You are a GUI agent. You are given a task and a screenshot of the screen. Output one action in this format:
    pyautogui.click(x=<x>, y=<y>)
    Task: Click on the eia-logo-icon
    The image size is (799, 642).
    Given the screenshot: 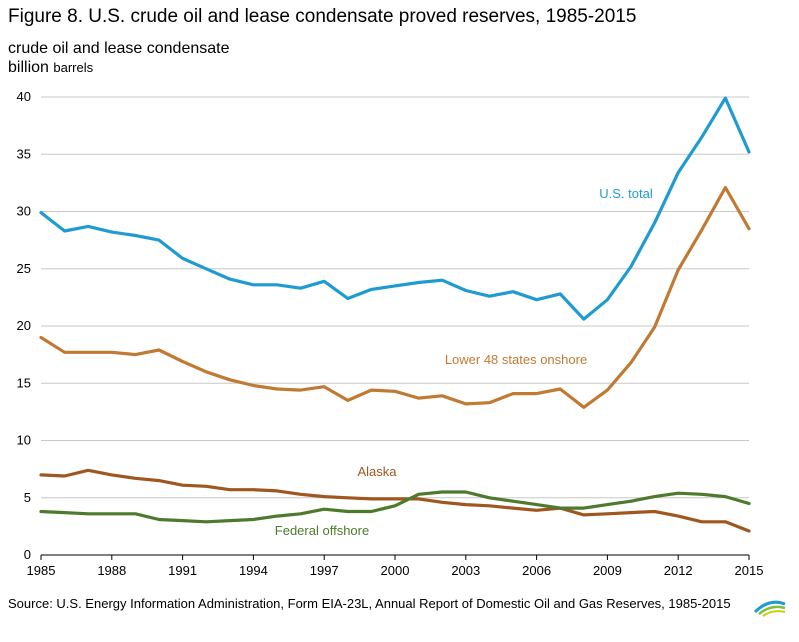 What is the action you would take?
    pyautogui.click(x=769, y=608)
    